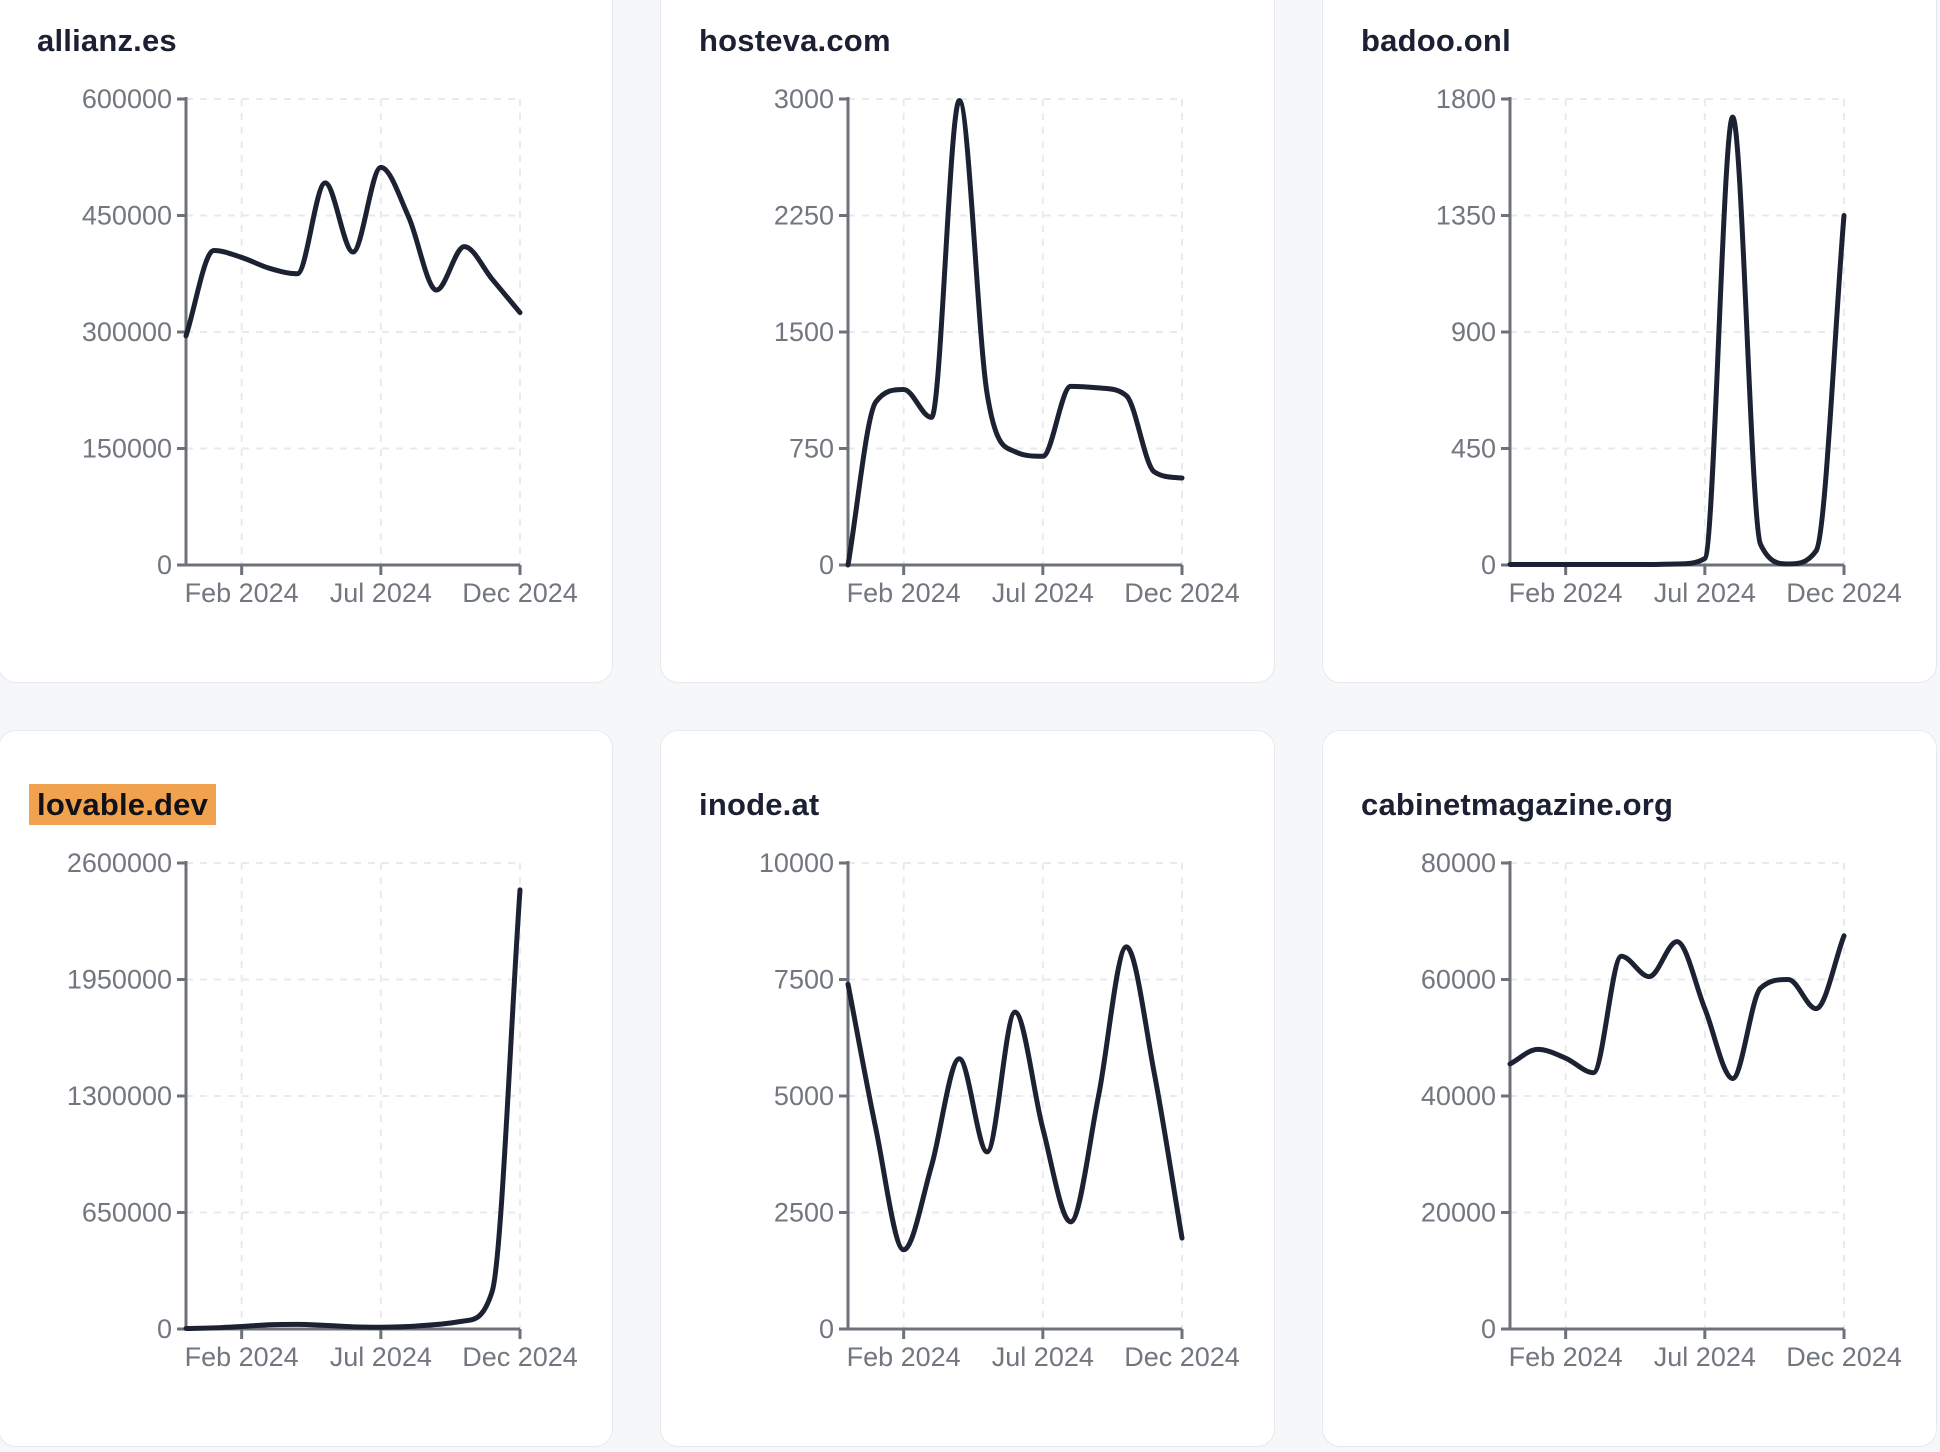 The image size is (1940, 1452). I want to click on y-tick-label: 450, so click(1473, 449).